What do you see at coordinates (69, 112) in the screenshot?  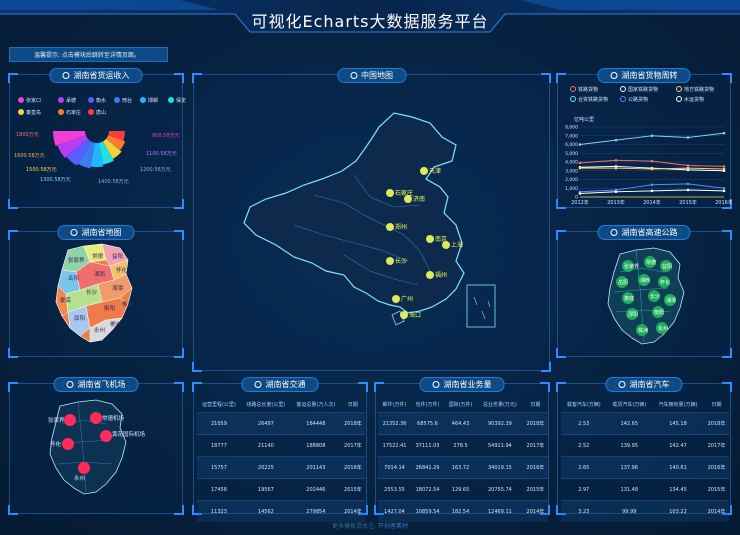 I see `legend-item: 石家庄` at bounding box center [69, 112].